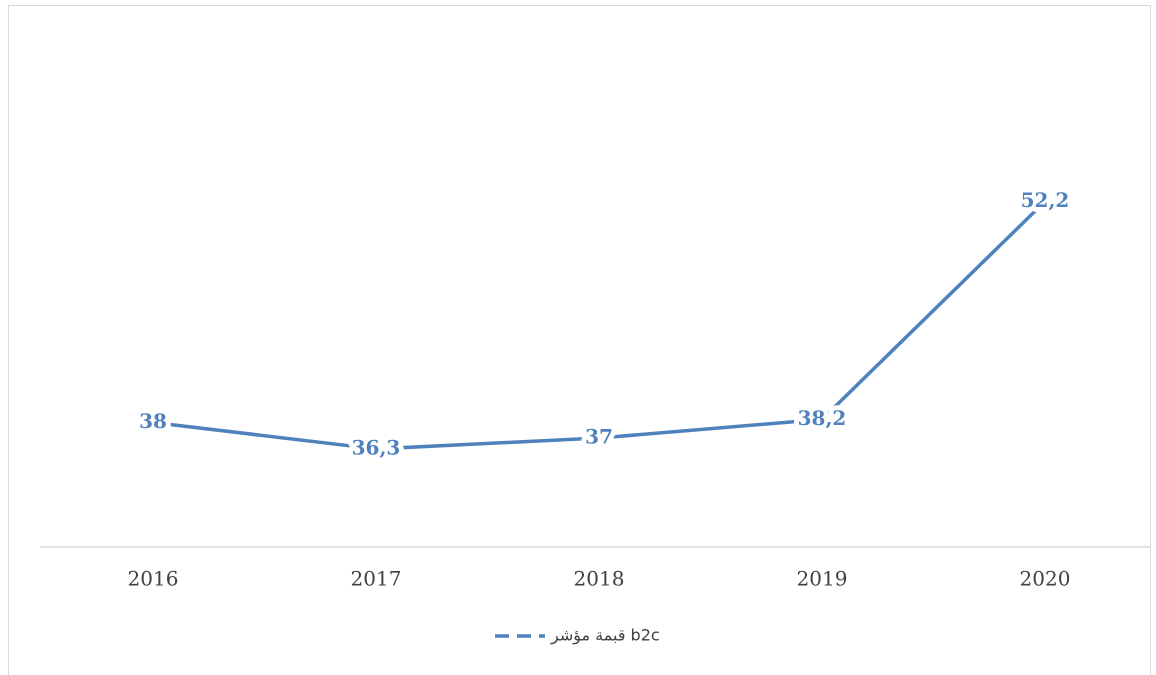 This screenshot has width=1156, height=675. Describe the element at coordinates (599, 579) in the screenshot. I see `x-tick-label: 2018` at that location.